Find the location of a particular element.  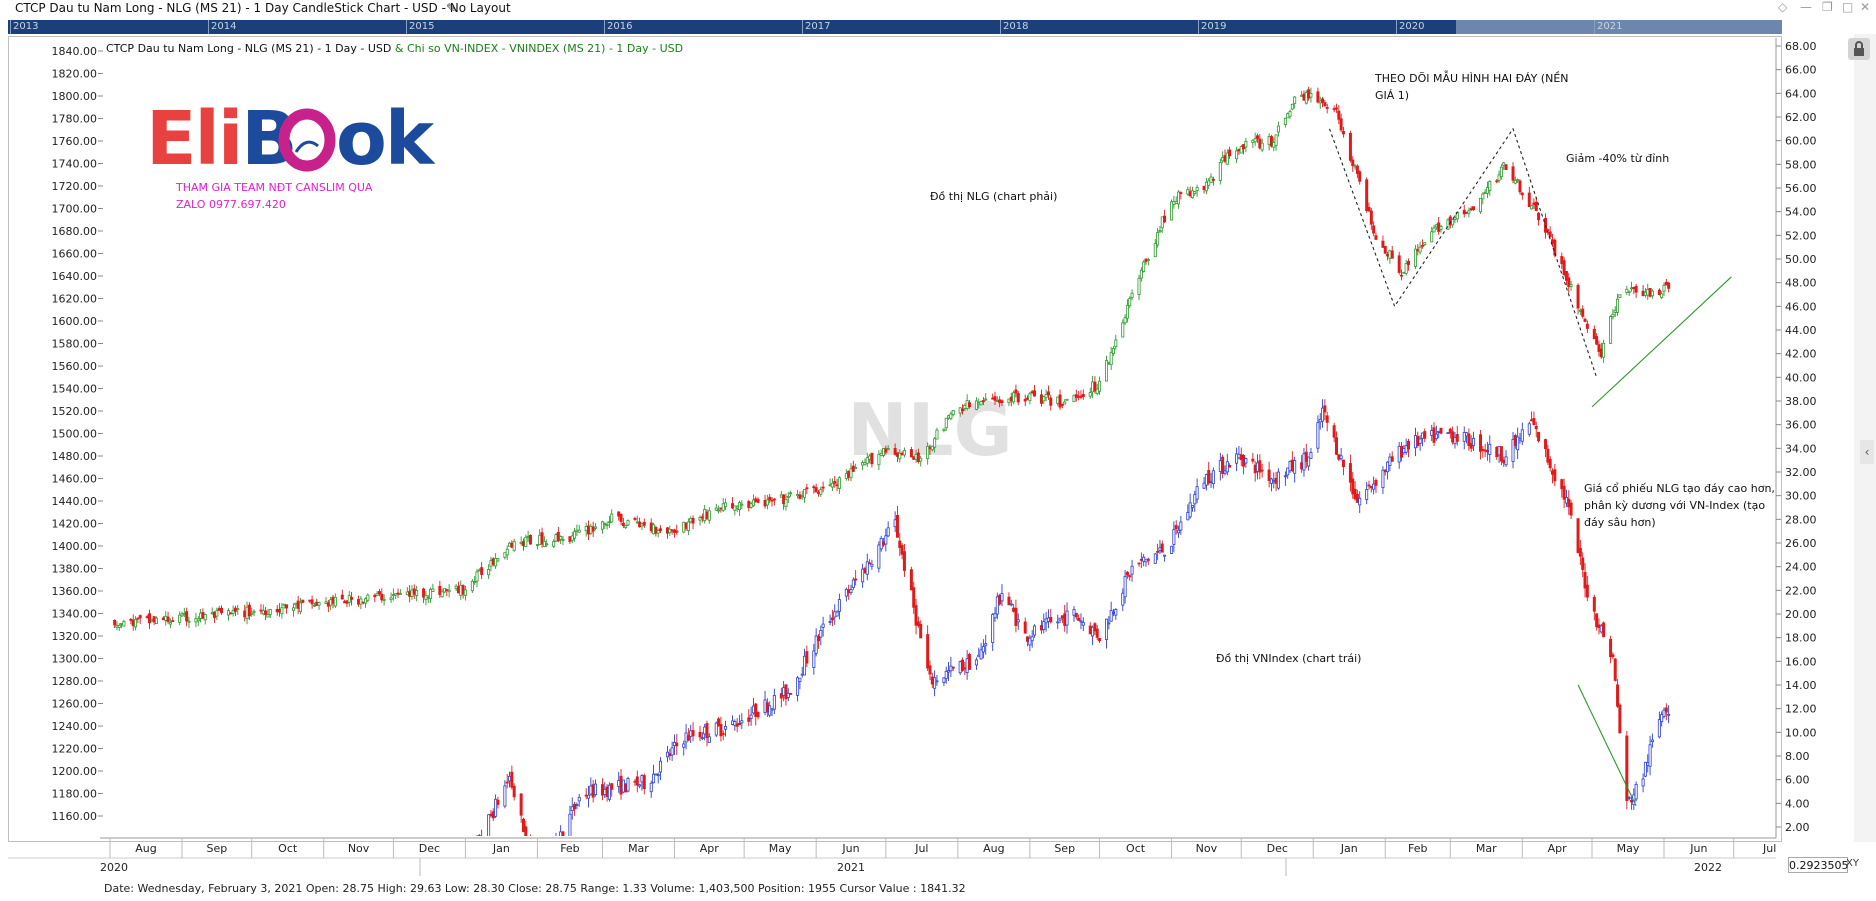

svg-text: 1800.00 is located at coordinates (75, 96).